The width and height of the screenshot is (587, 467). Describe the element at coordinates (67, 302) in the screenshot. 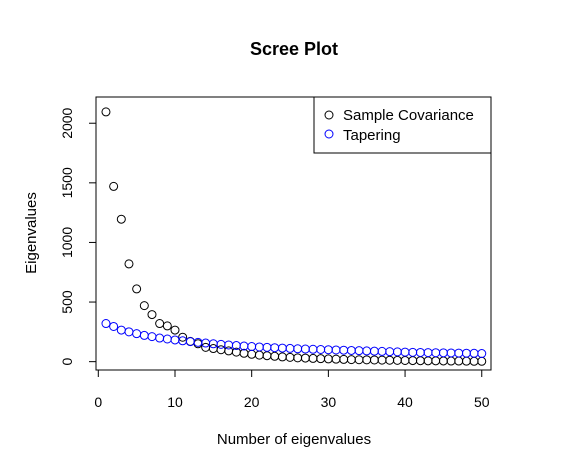

I see `y-tick-label: 500` at that location.